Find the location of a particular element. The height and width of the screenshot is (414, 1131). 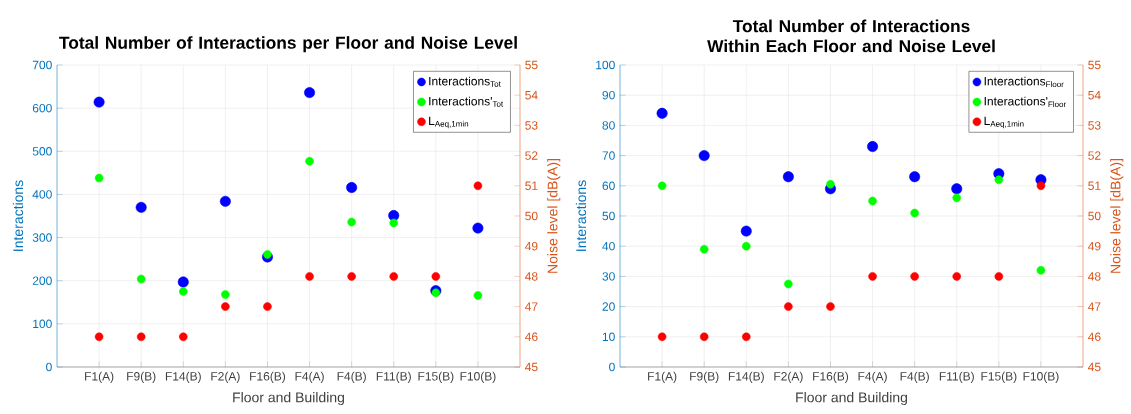

legend-label: Interactions'$_{Floor}$ is located at coordinates (1025, 102).